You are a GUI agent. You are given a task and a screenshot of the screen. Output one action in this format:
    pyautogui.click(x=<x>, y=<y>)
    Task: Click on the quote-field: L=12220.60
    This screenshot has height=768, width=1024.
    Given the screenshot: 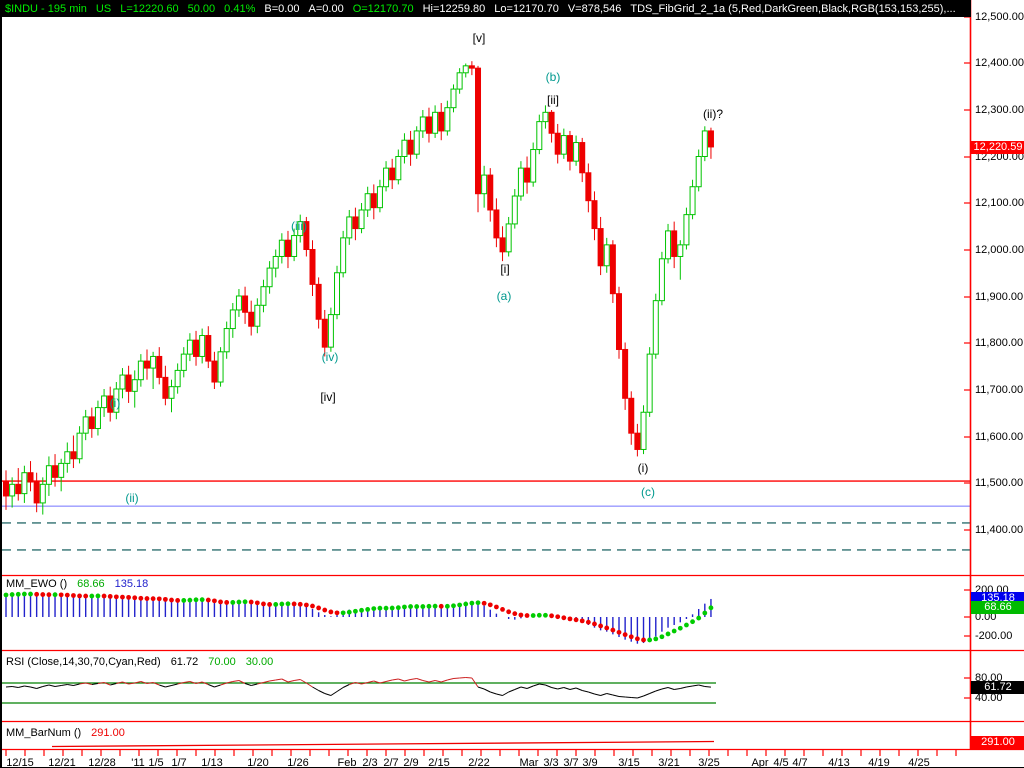 What is the action you would take?
    pyautogui.click(x=149, y=8)
    